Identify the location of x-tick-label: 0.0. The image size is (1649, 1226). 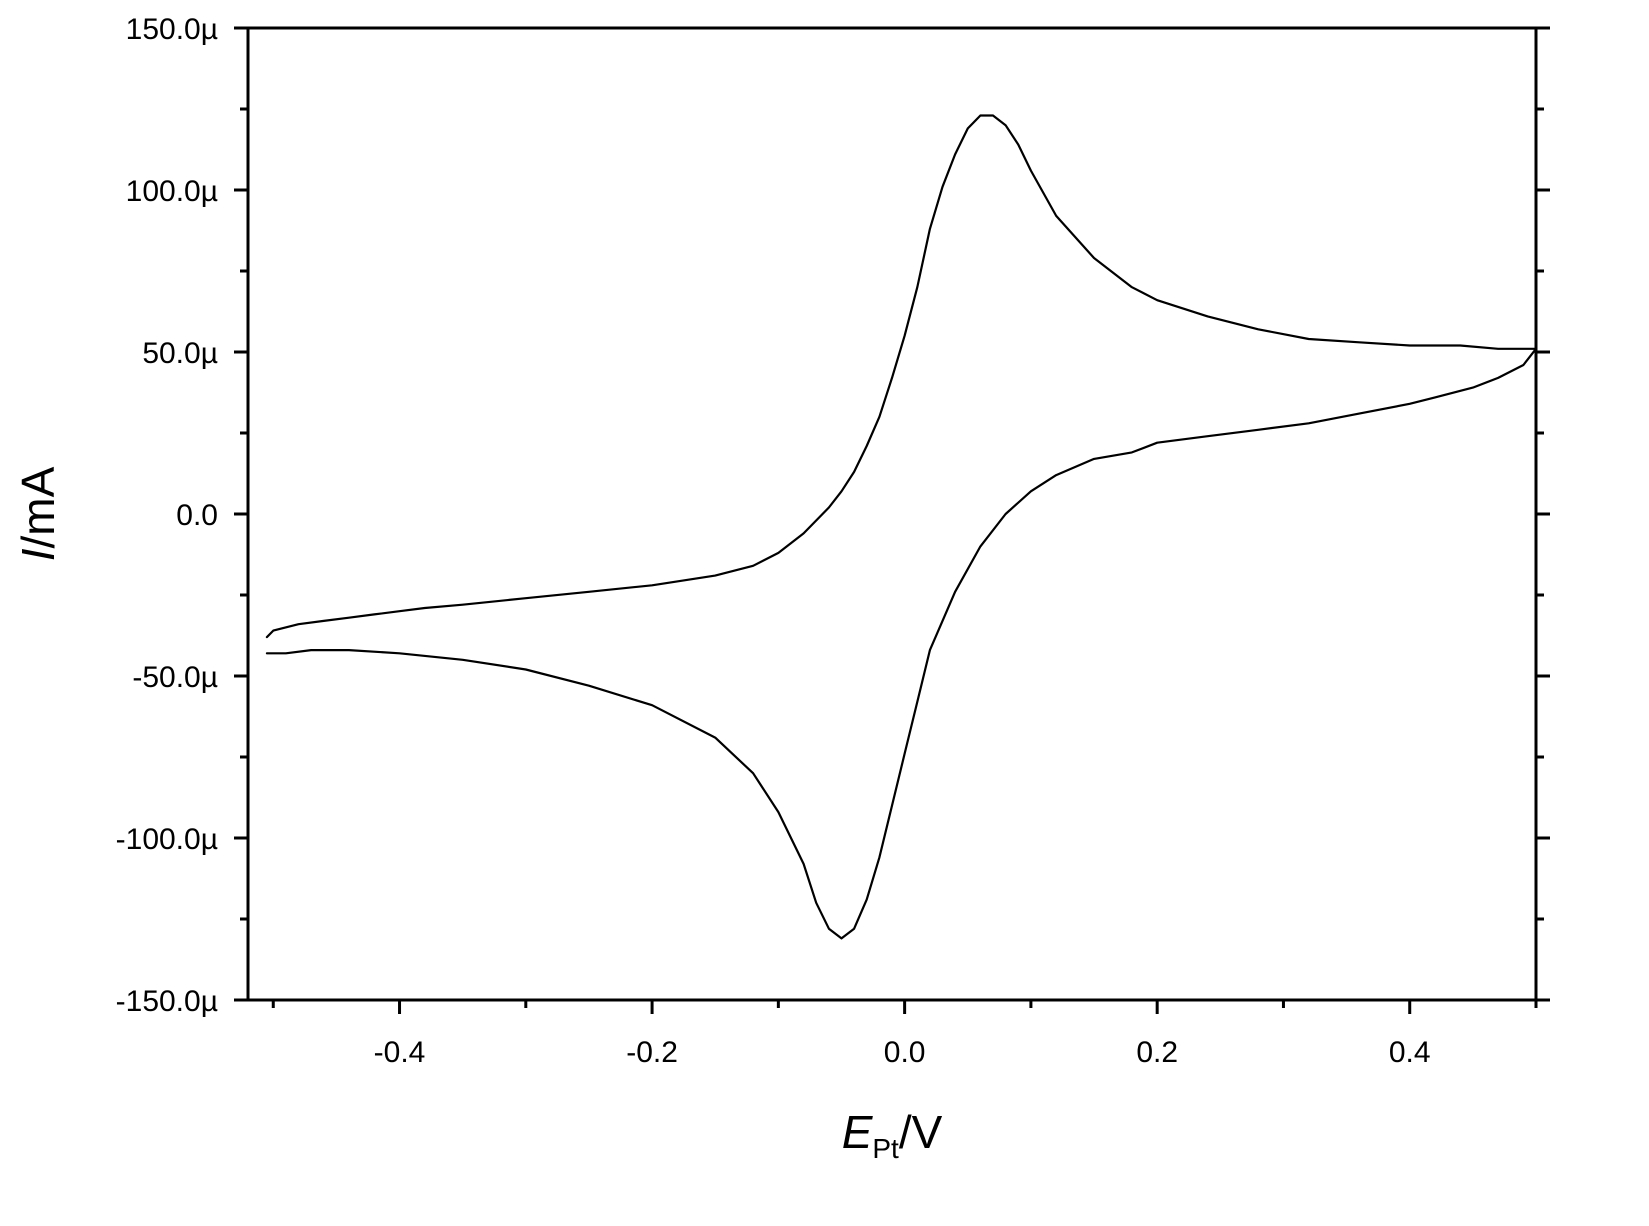
(905, 1052).